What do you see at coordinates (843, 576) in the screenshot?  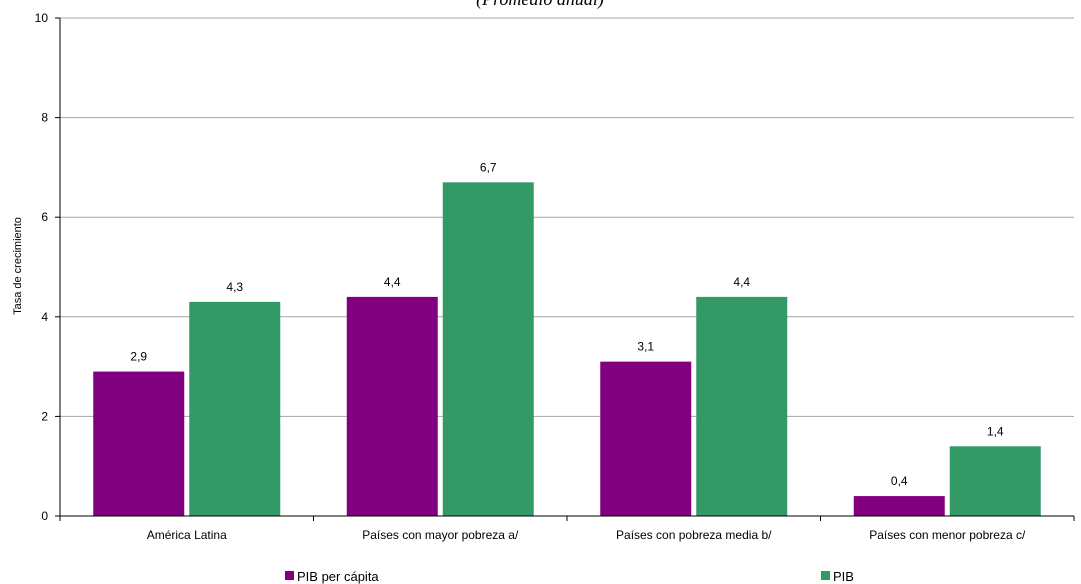 I see `legend-label: PIB` at bounding box center [843, 576].